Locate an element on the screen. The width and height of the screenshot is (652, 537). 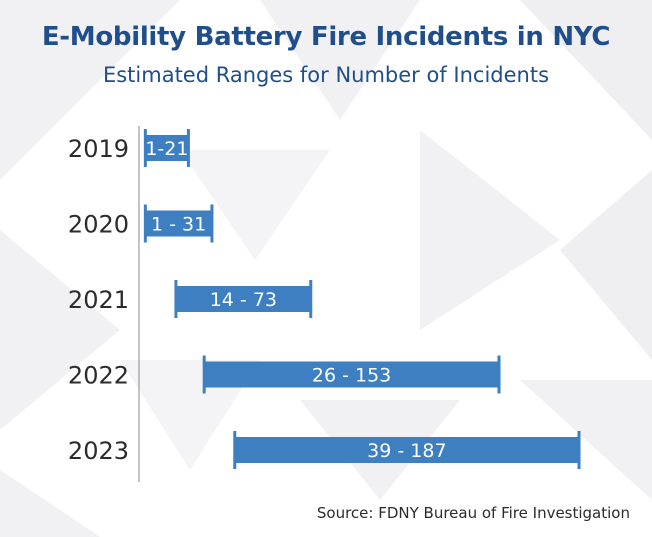
range-end-cap-2021 is located at coordinates (311, 299).